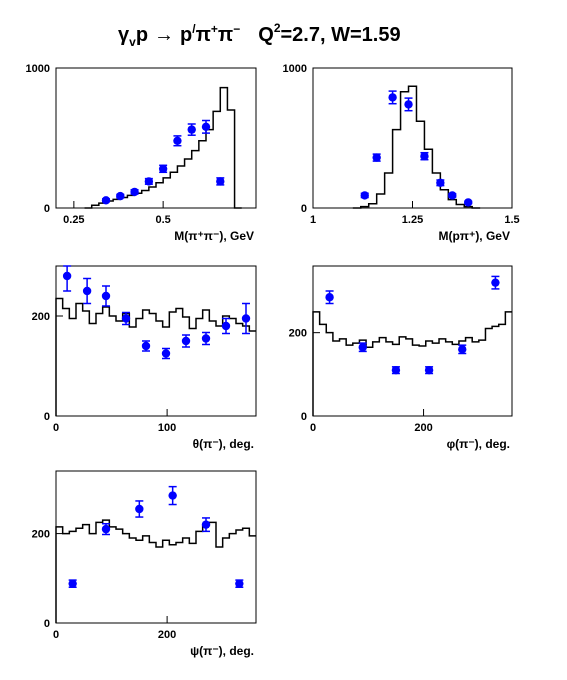  What do you see at coordinates (73, 220) in the screenshot?
I see `x-tick-label: 0.25` at bounding box center [73, 220].